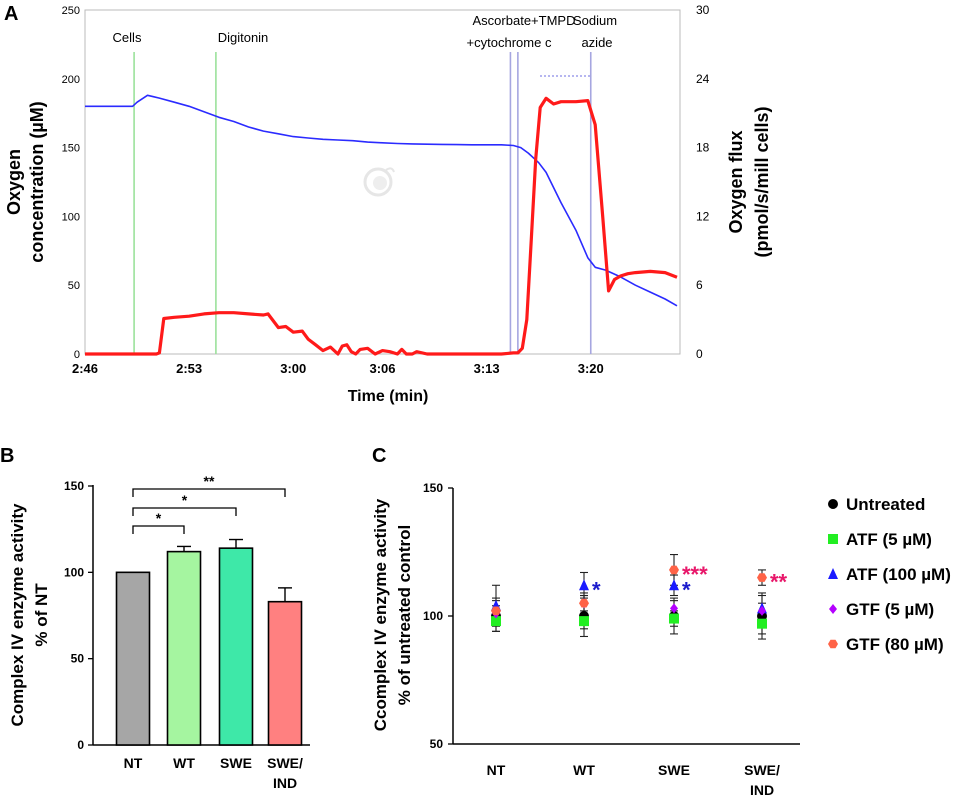  What do you see at coordinates (127, 37) in the screenshot?
I see `event-label: Cells` at bounding box center [127, 37].